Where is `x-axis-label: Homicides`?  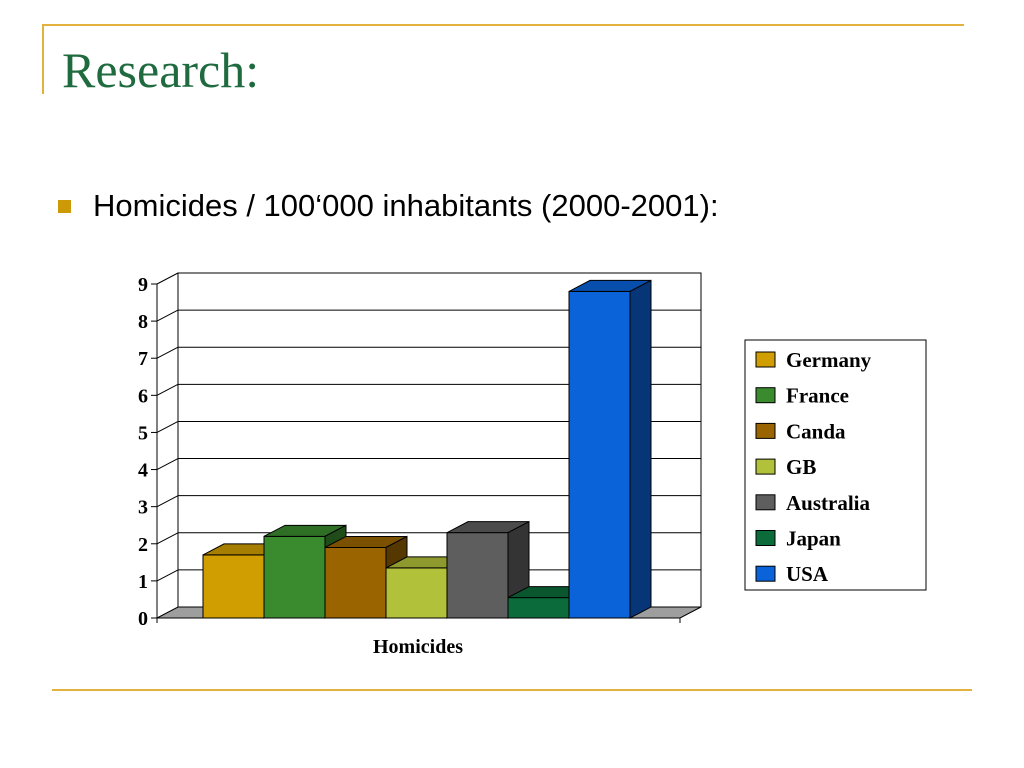
x-axis-label: Homicides is located at coordinates (418, 647).